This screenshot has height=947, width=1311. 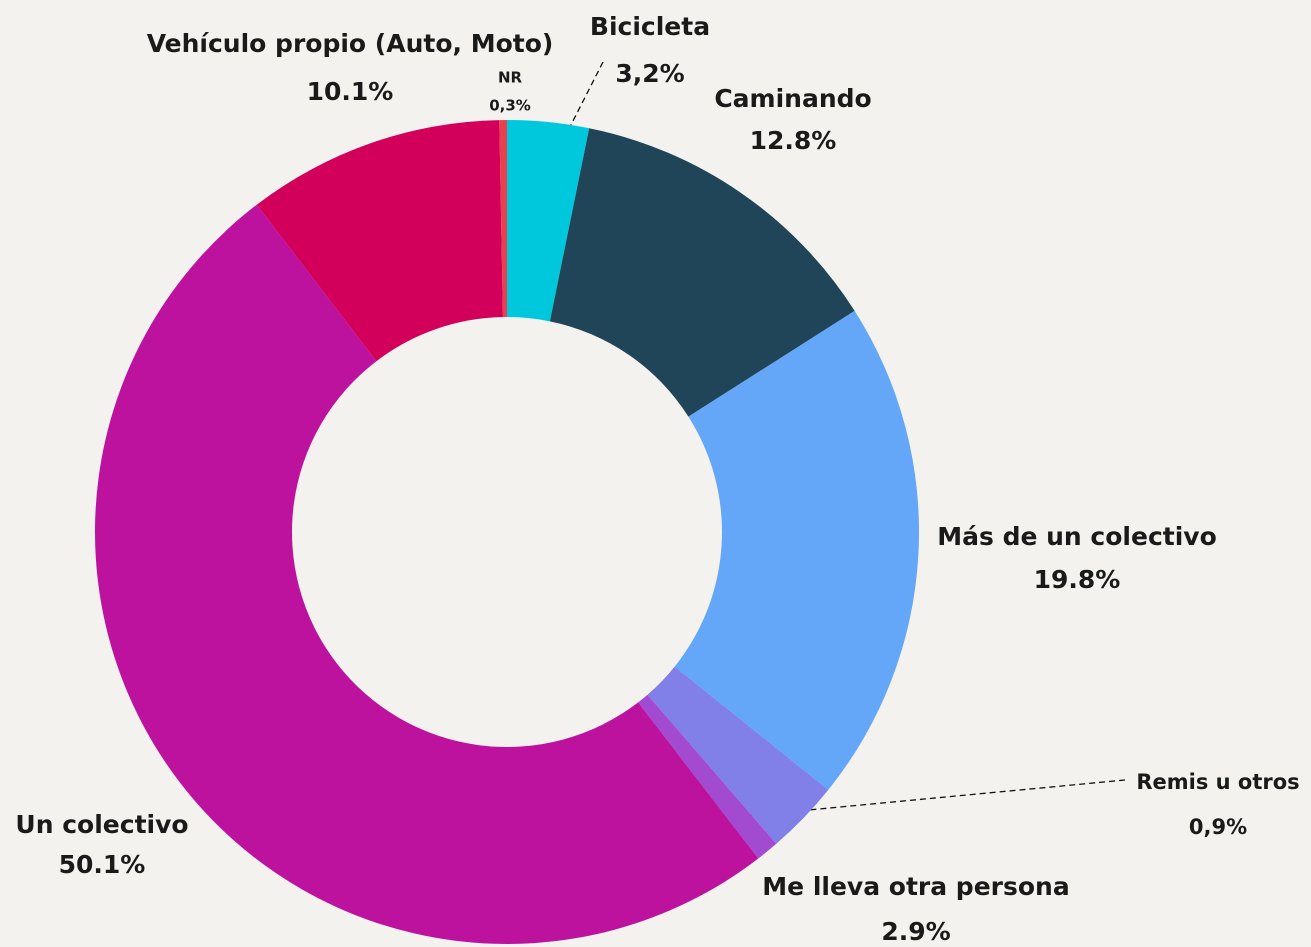 What do you see at coordinates (1077, 579) in the screenshot?
I see `value-label: 19.8%` at bounding box center [1077, 579].